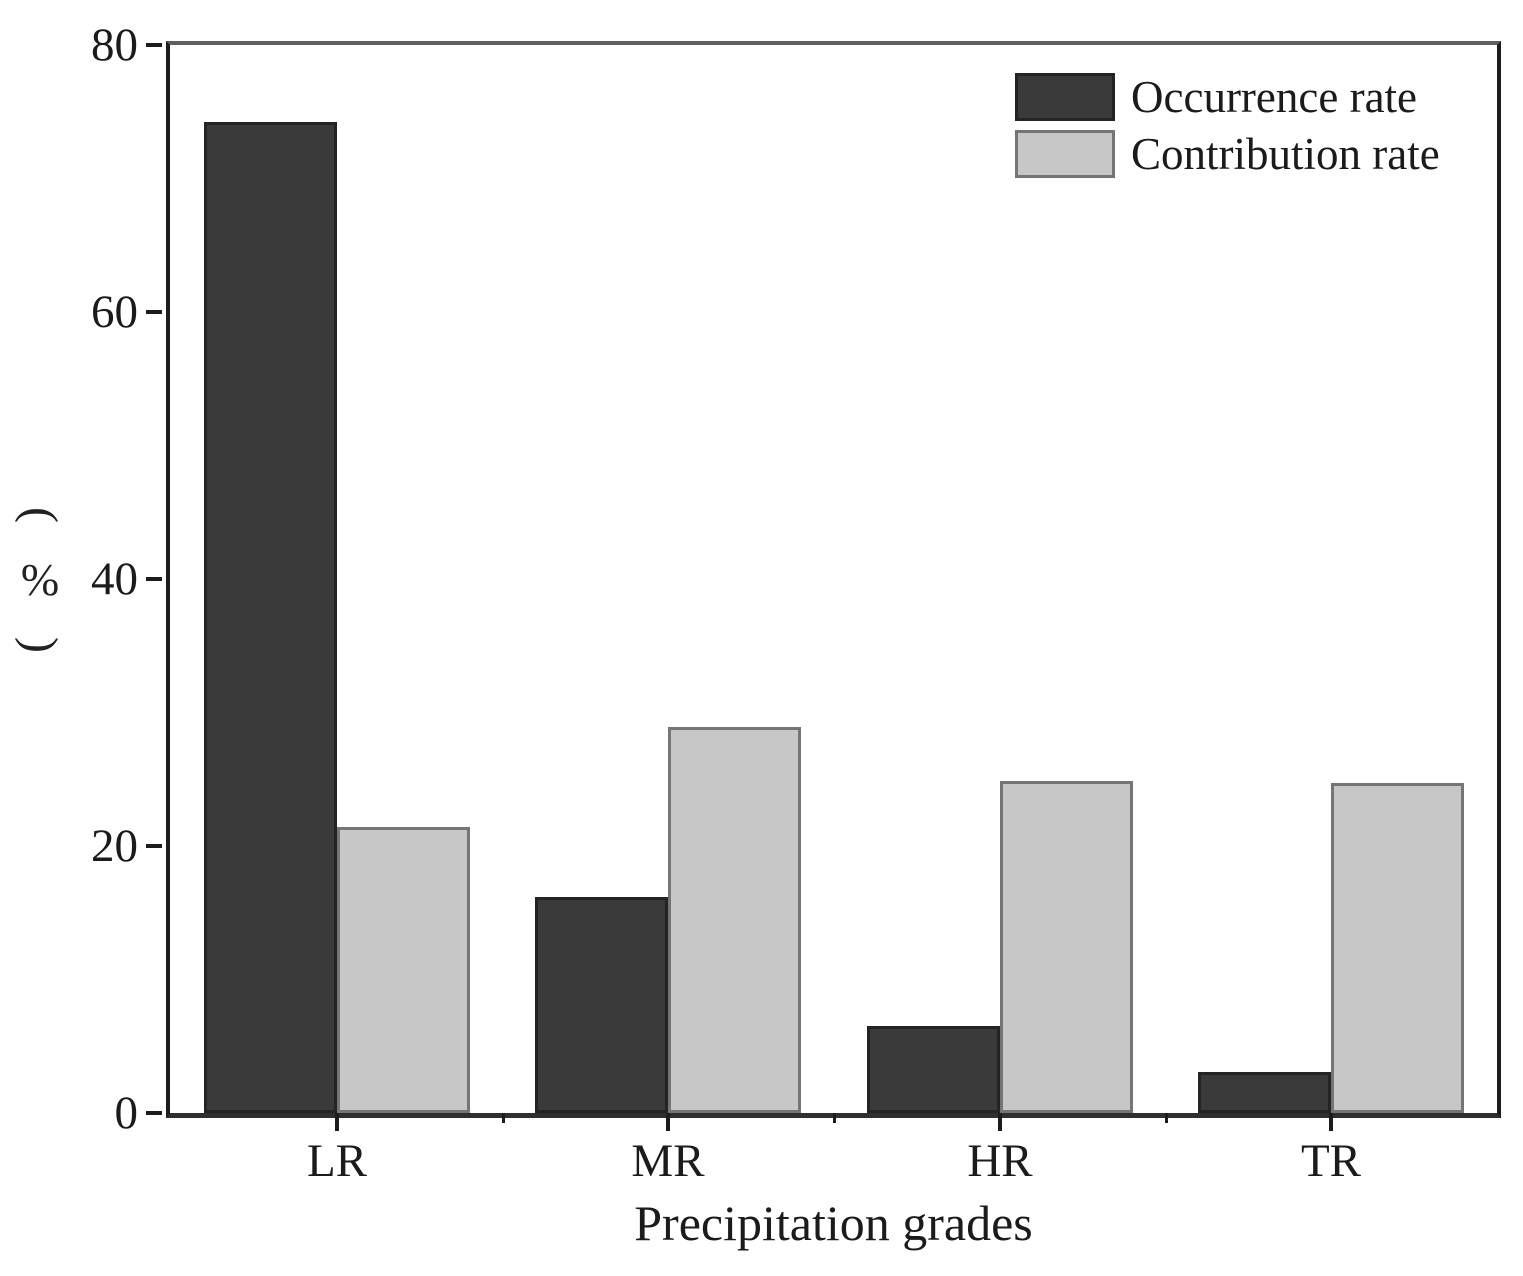  What do you see at coordinates (337, 1161) in the screenshot?
I see `x-axis-tick-label-lr: LR` at bounding box center [337, 1161].